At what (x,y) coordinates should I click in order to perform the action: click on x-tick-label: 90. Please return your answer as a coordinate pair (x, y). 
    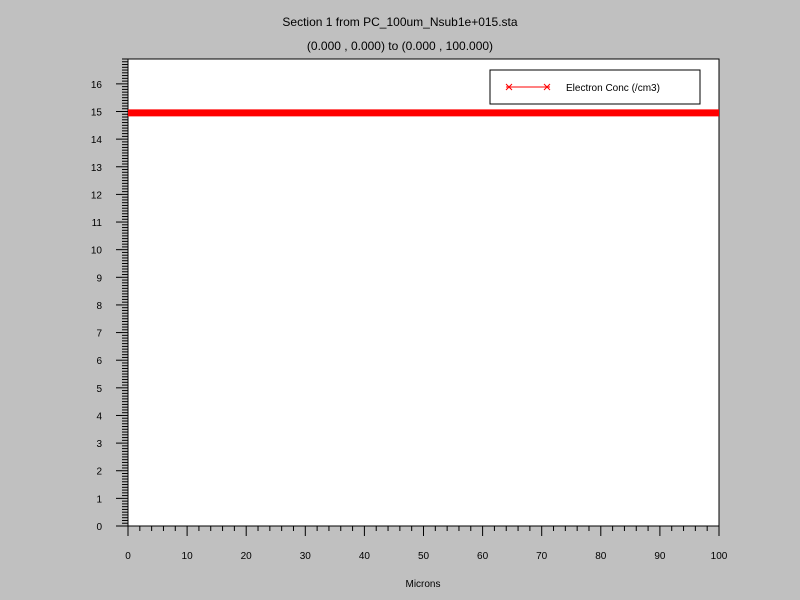
    Looking at the image, I should click on (660, 556).